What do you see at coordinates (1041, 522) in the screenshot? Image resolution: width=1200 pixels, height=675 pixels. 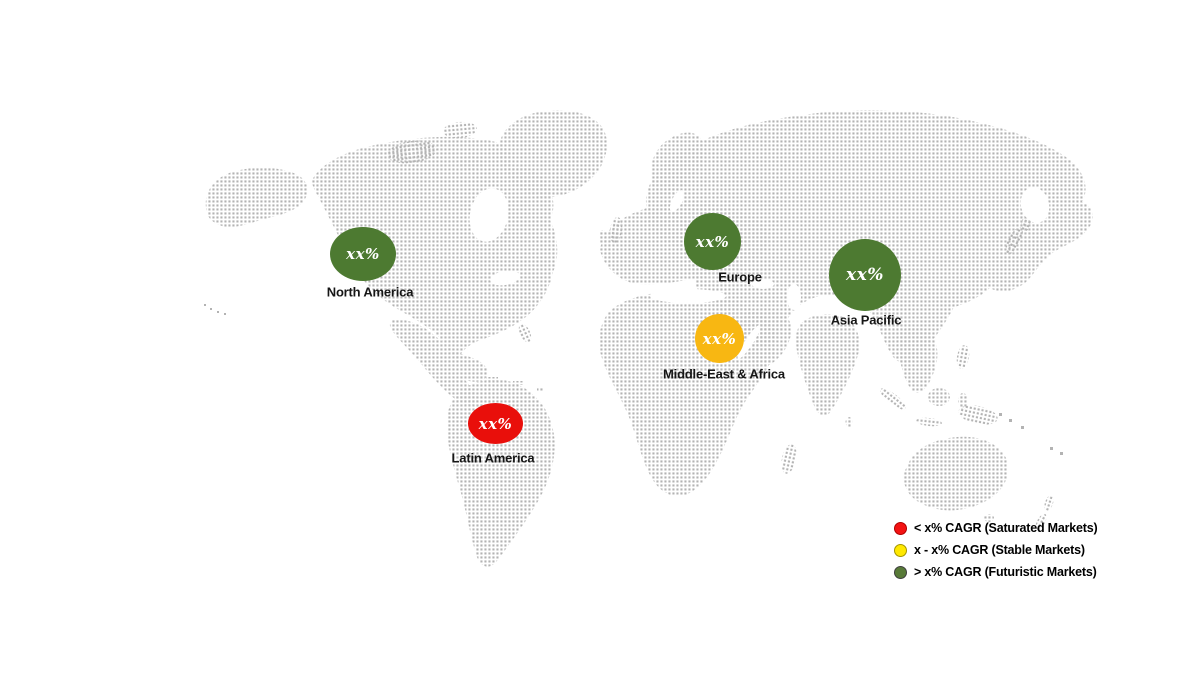 I see `landmass-new-zealand-south` at bounding box center [1041, 522].